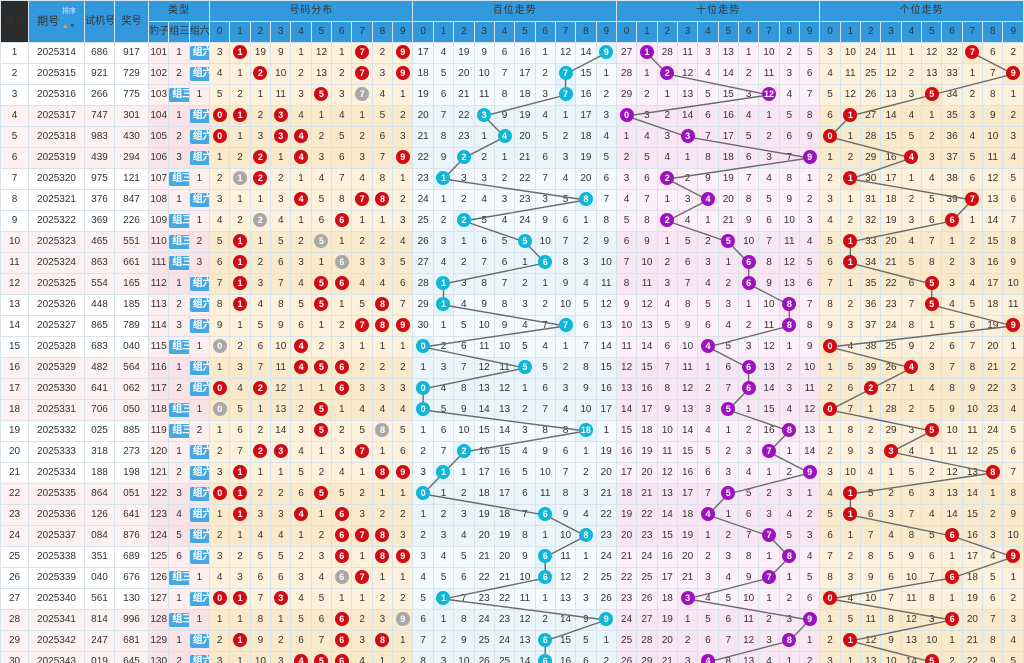 This screenshot has height=663, width=1024. I want to click on distribution-hit-cell: 1, so click(240, 53).